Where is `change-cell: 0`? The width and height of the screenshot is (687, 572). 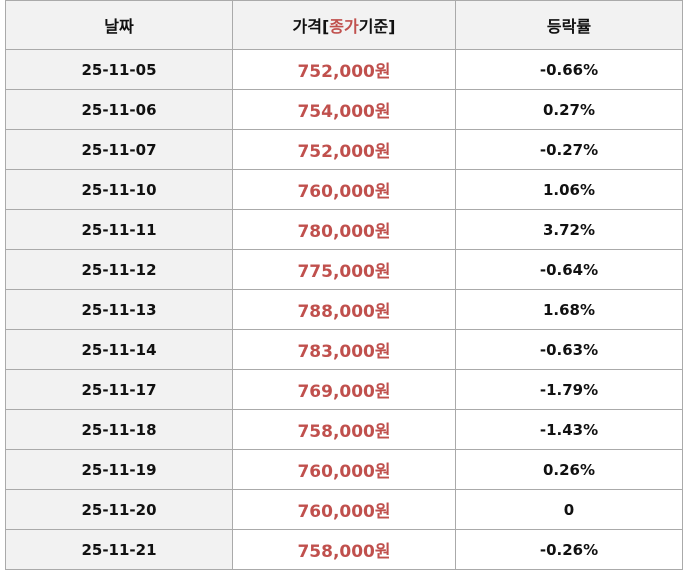 change-cell: 0 is located at coordinates (569, 509).